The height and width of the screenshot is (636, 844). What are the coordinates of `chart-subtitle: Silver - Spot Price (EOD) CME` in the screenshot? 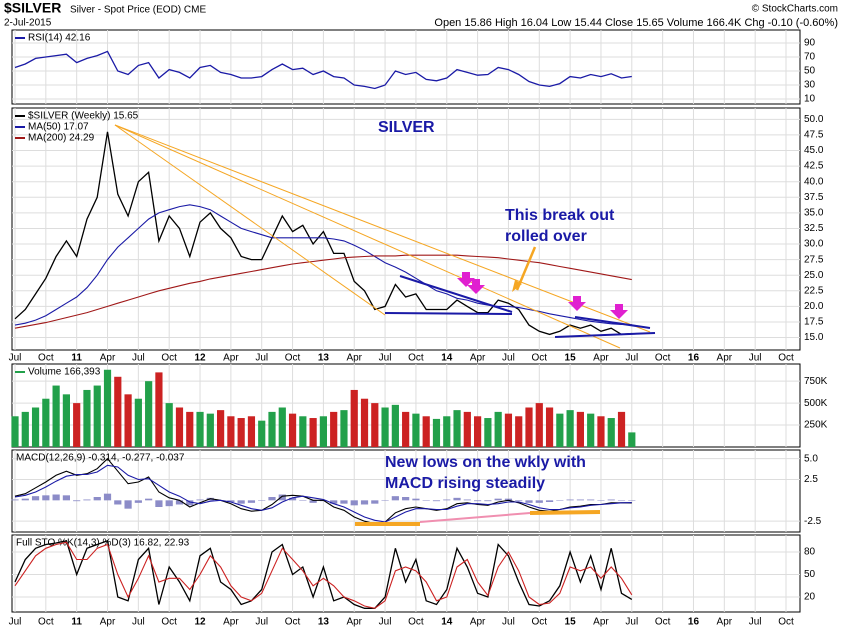 It's located at (138, 10).